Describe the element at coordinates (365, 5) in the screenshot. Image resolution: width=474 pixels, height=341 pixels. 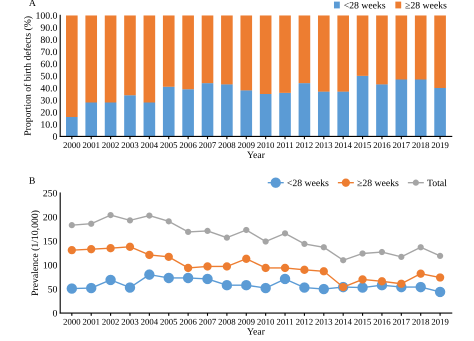
I see `legend-label: <28 weeks` at that location.